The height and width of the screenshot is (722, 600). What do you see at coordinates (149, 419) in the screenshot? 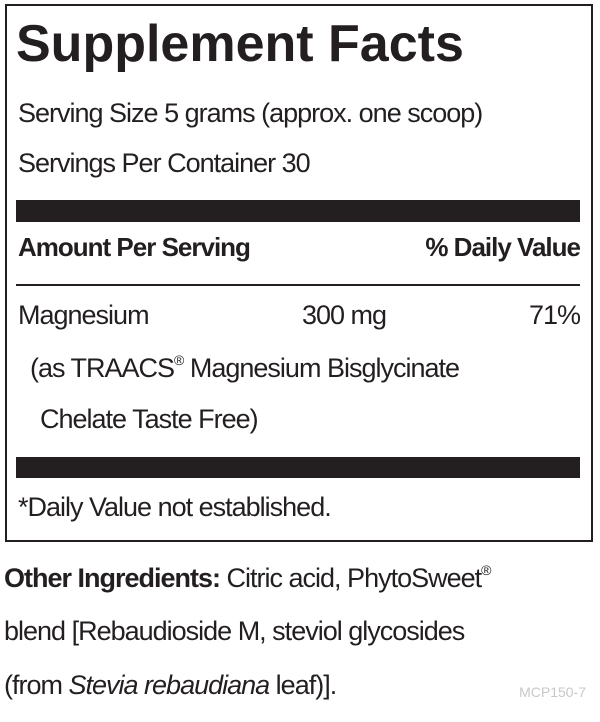
I see `nutrient-source: Chelate Taste Free)` at bounding box center [149, 419].